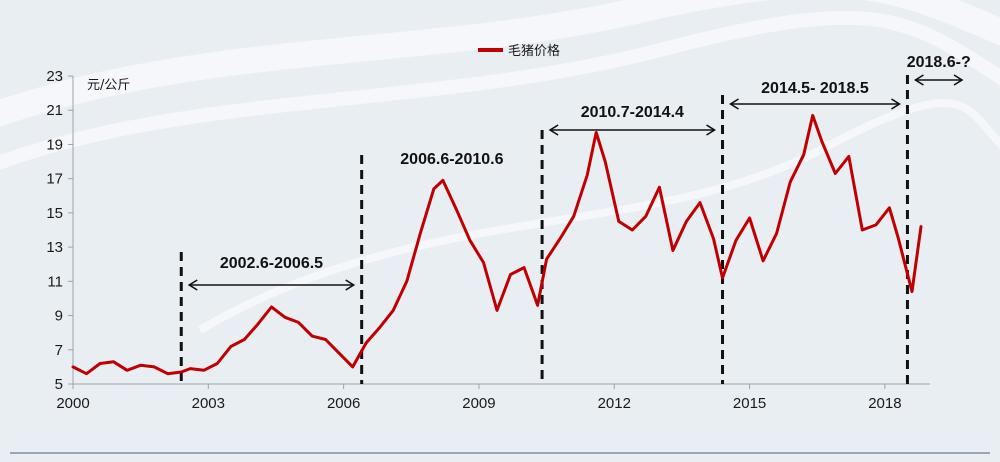 This screenshot has height=462, width=1000. What do you see at coordinates (54, 179) in the screenshot?
I see `y-tick-label: 17` at bounding box center [54, 179].